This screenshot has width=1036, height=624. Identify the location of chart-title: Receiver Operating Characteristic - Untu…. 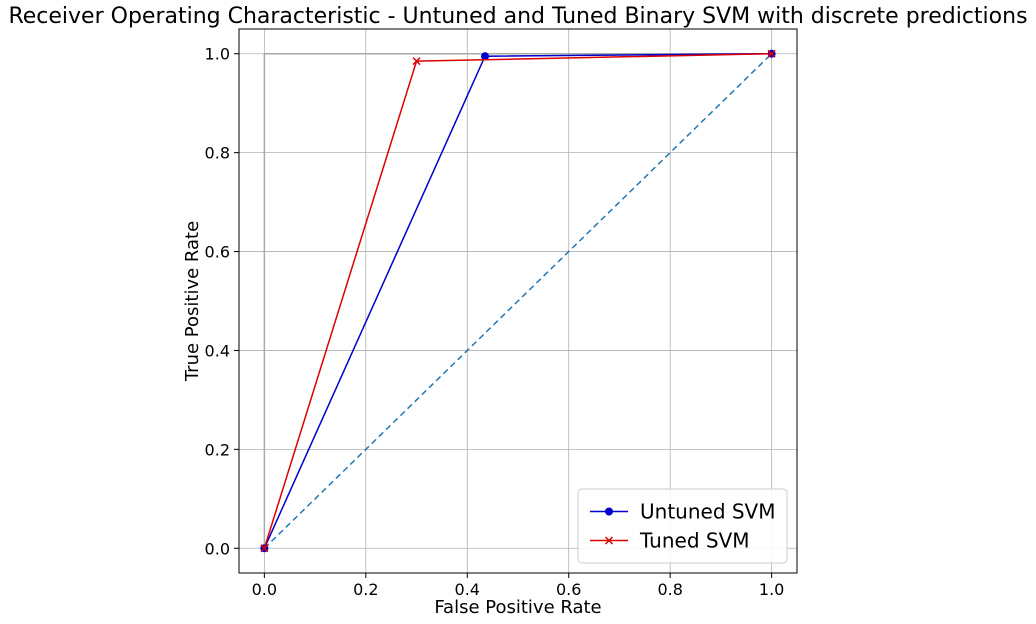
(517, 16).